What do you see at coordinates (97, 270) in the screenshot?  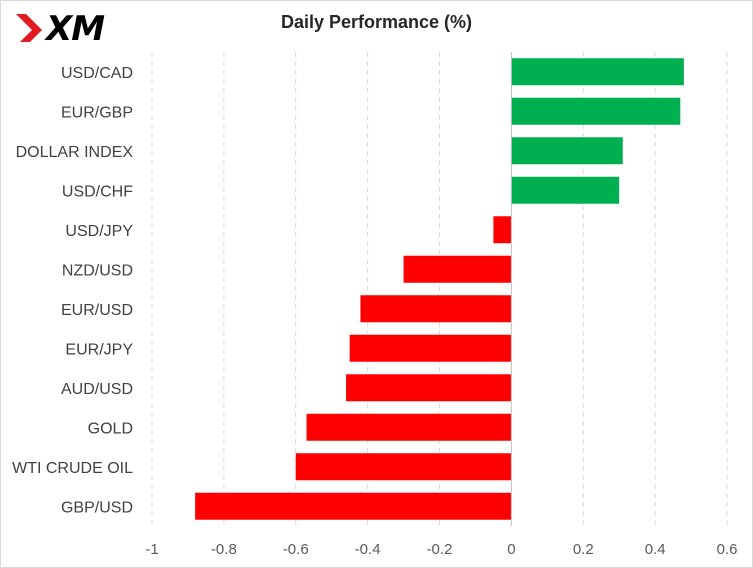 I see `category-label: NZD/USD` at bounding box center [97, 270].